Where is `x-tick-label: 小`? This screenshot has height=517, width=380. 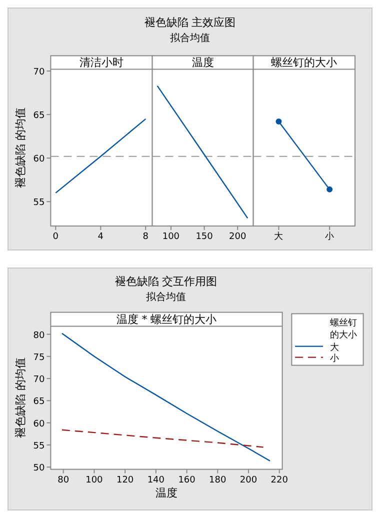
x-tick-label: 小 is located at coordinates (329, 236).